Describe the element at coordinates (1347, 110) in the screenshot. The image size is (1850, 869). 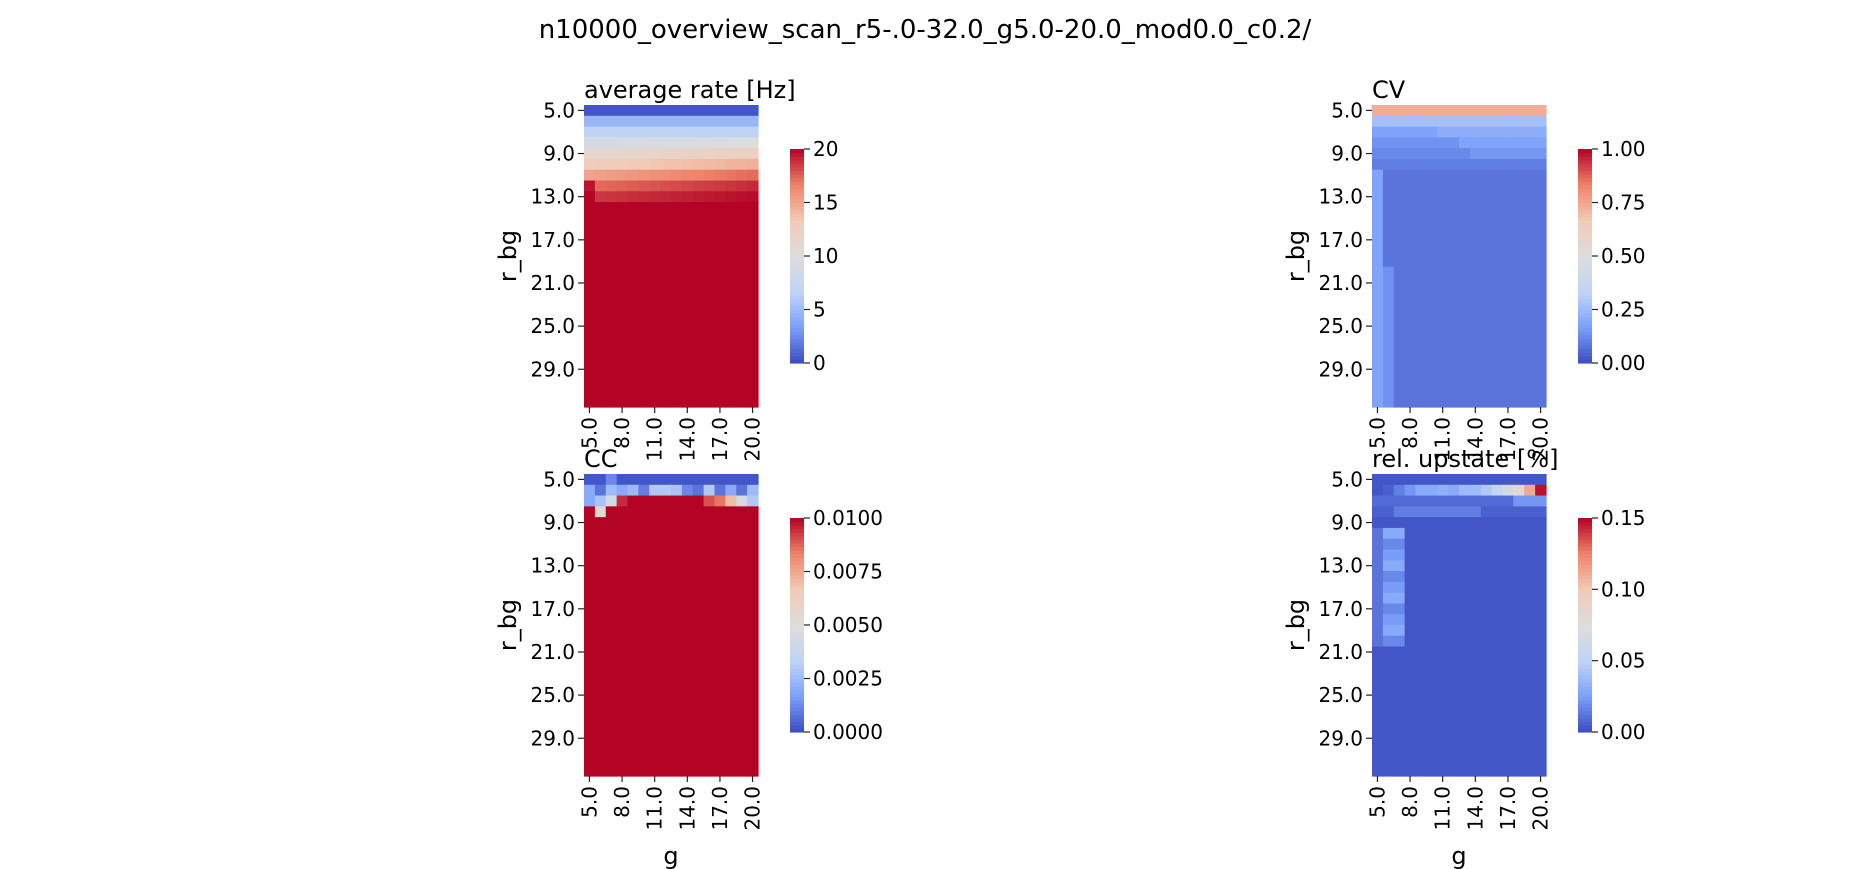
I see `y-tick-label: 5.0` at that location.